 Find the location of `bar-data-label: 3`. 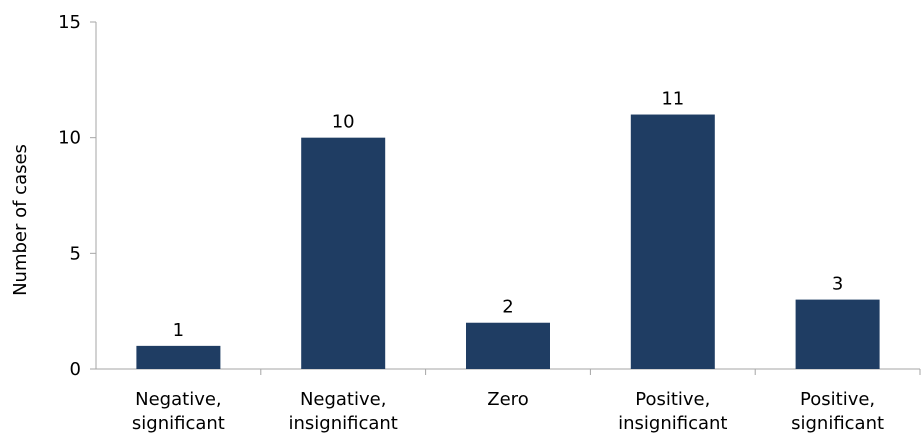

bar-data-label: 3 is located at coordinates (837, 284).